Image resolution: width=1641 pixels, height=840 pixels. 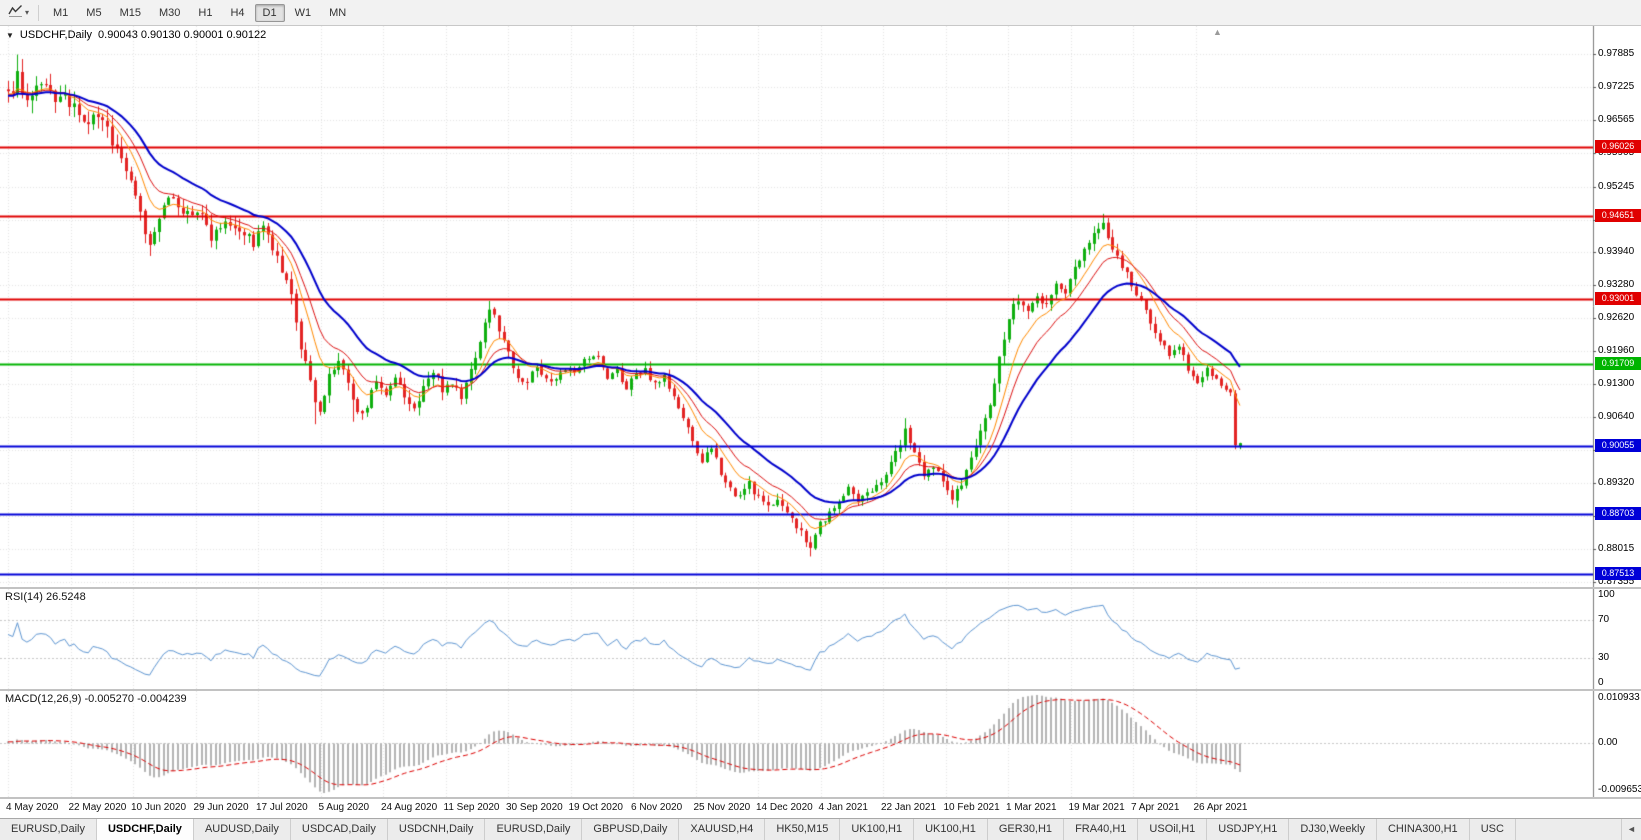 I want to click on date-axis-label: 22 May 2020, so click(x=97, y=807).